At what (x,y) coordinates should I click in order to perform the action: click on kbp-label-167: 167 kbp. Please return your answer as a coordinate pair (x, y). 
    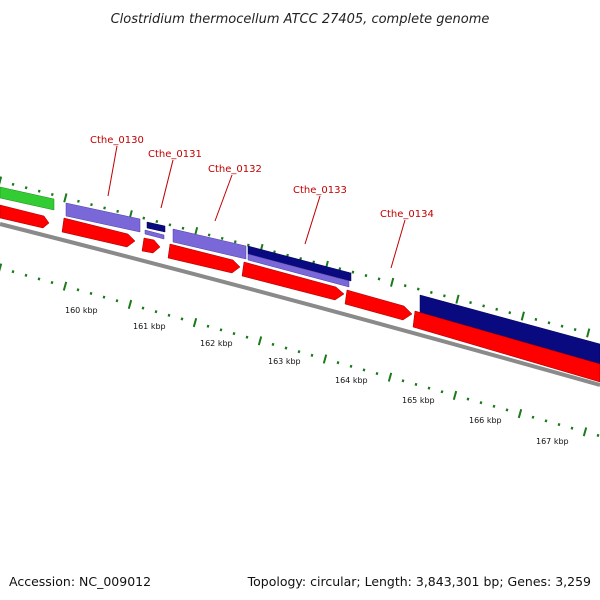
    Looking at the image, I should click on (552, 441).